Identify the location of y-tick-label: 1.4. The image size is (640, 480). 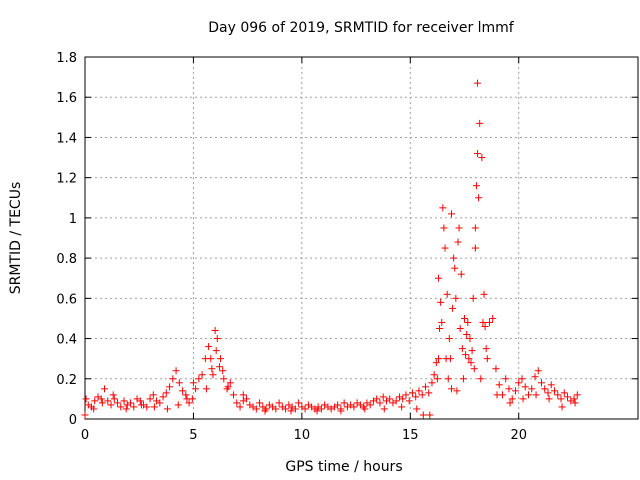
(66, 138).